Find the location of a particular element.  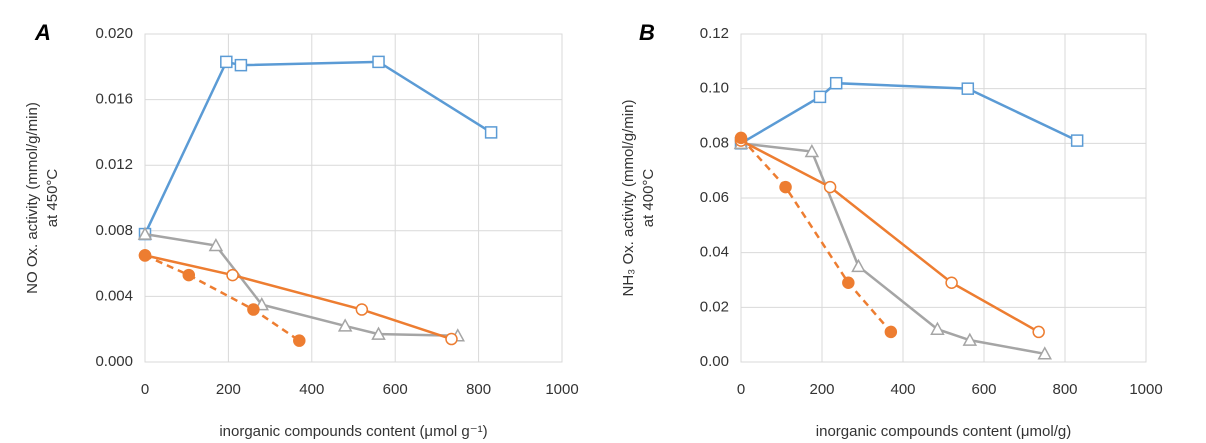

panel-label: B is located at coordinates (647, 32).